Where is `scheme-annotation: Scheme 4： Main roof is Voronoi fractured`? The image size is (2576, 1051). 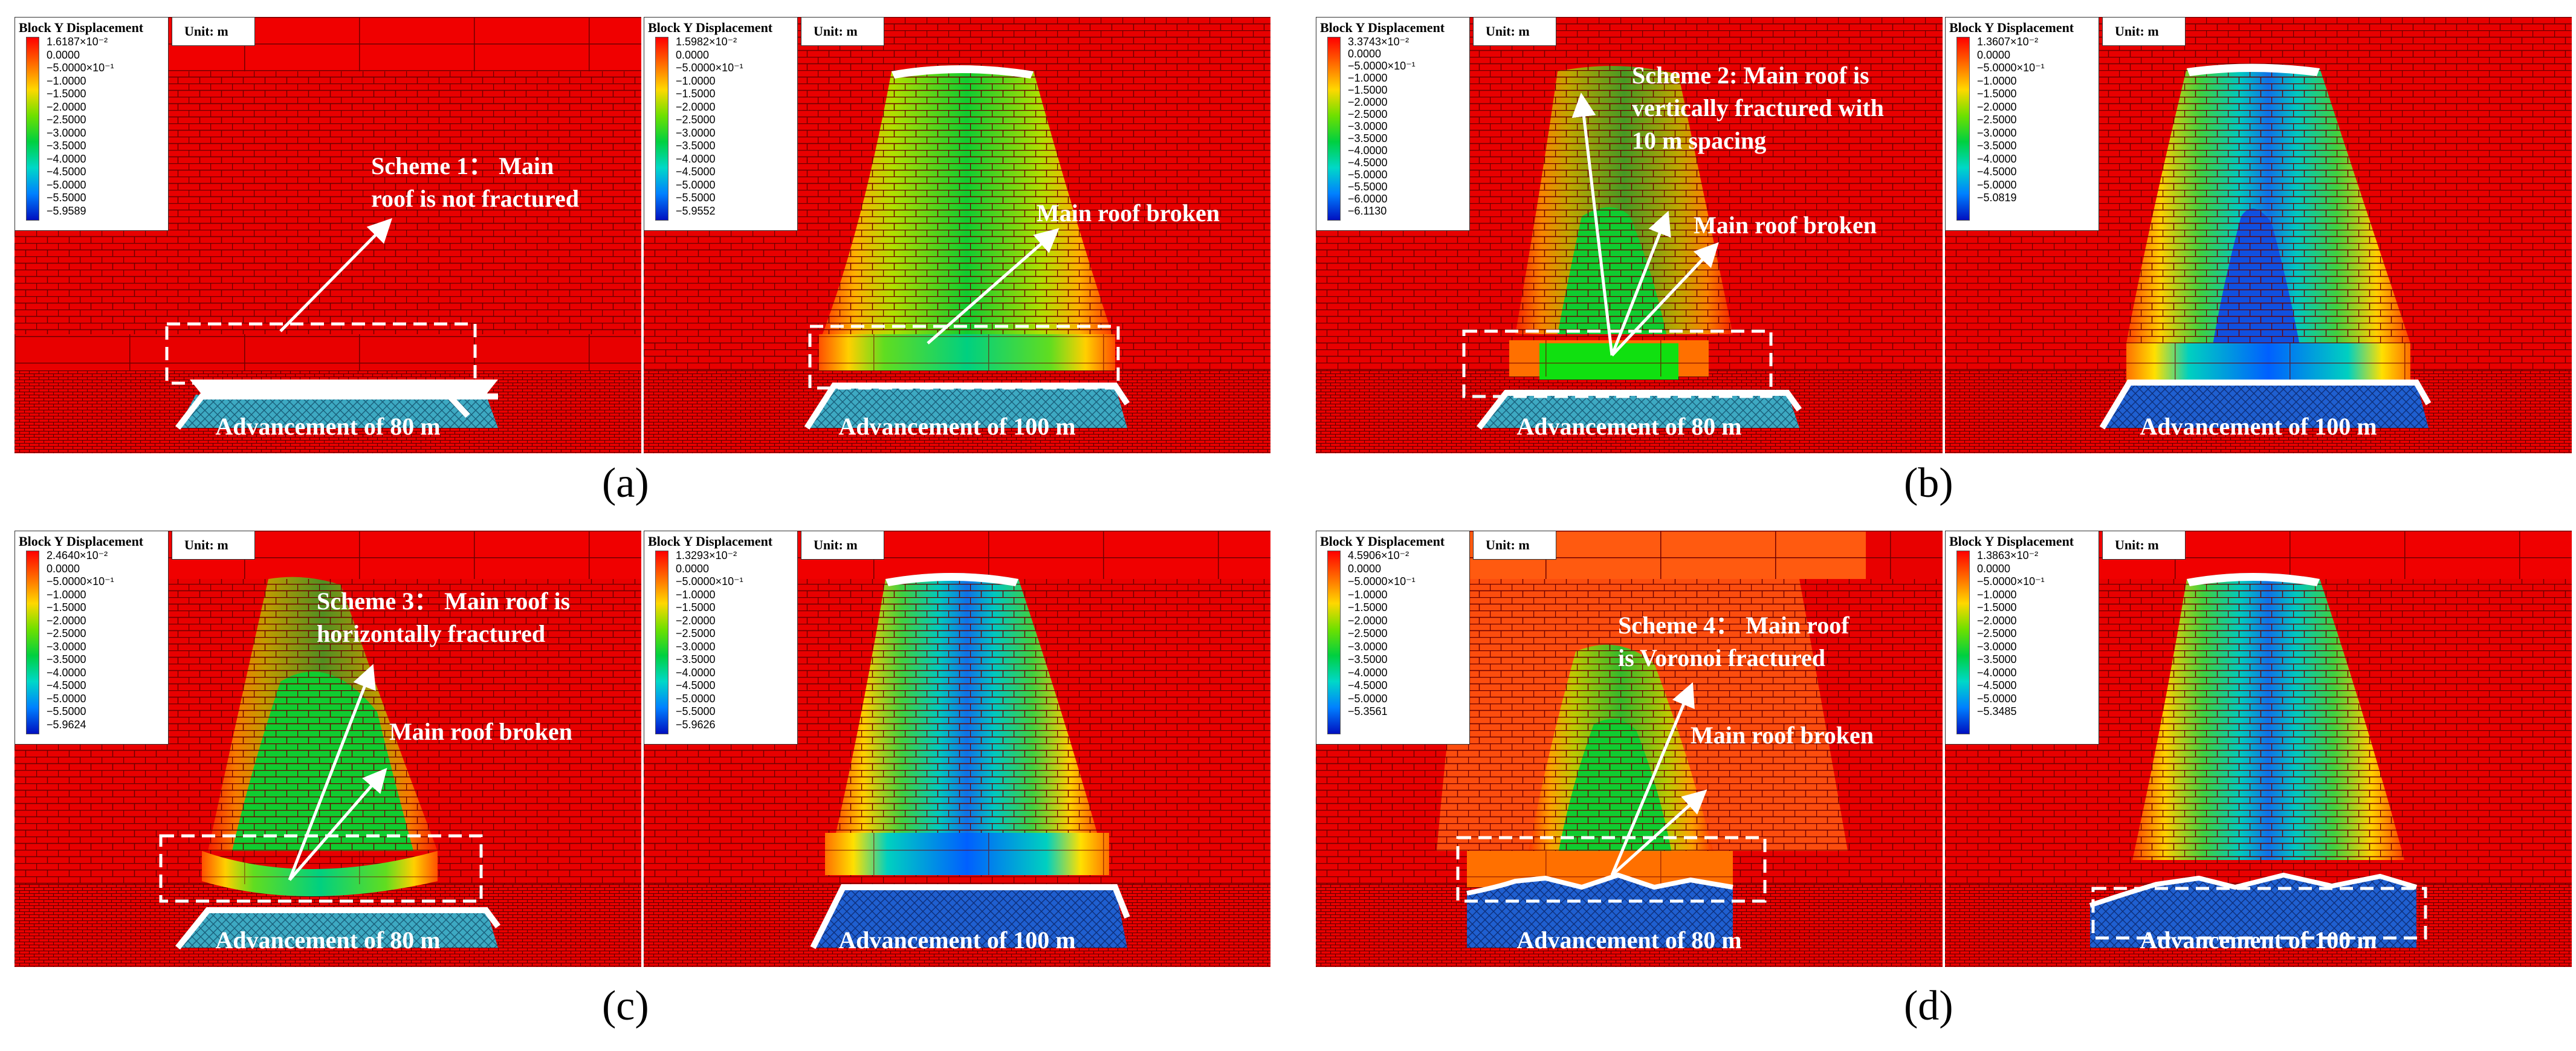 scheme-annotation: Scheme 4： Main roof is Voronoi fractured is located at coordinates (1733, 642).